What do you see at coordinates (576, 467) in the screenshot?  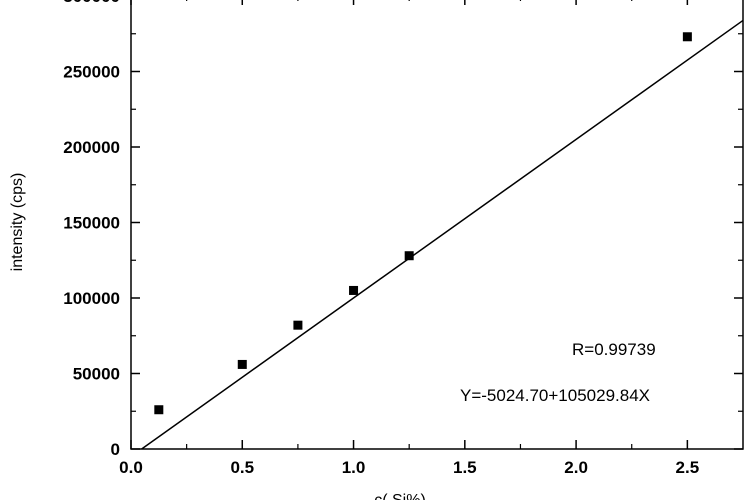 I see `x-tick-label: 2.0` at bounding box center [576, 467].